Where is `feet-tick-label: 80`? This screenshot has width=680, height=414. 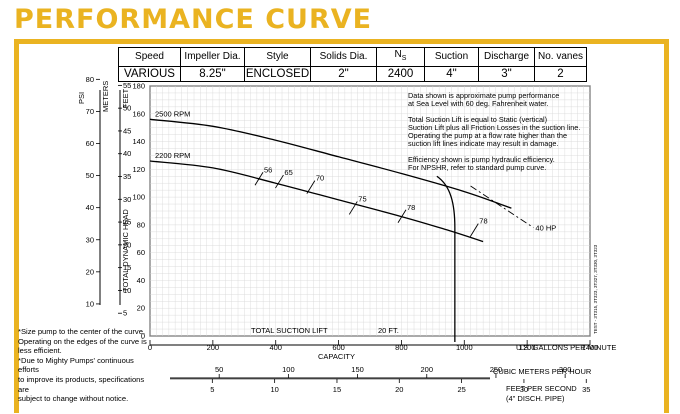
feet-tick-label: 80 is located at coordinates (141, 224).